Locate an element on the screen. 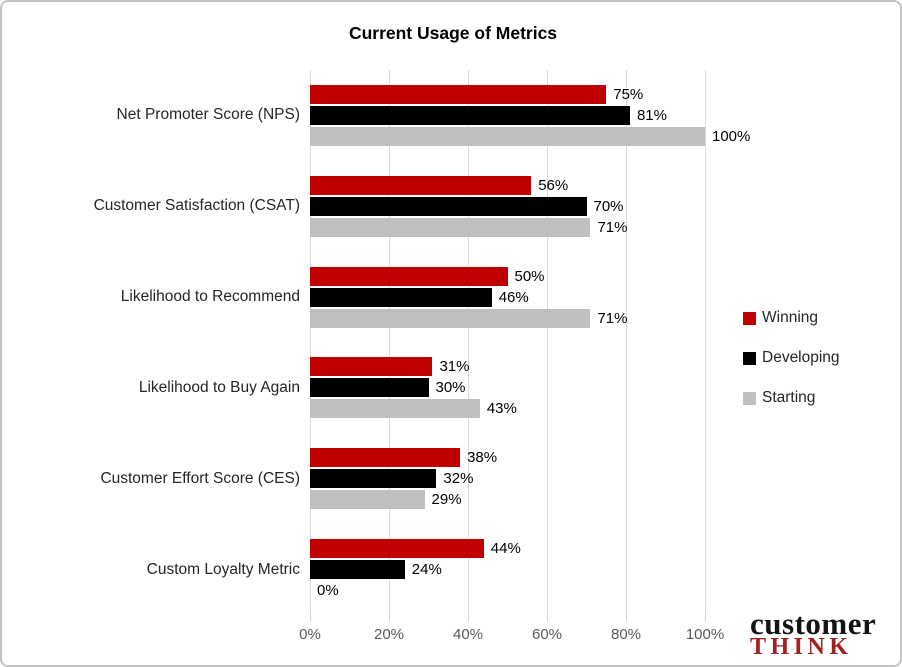 Image resolution: width=902 pixels, height=667 pixels. x-tick-label: 40% is located at coordinates (468, 634).